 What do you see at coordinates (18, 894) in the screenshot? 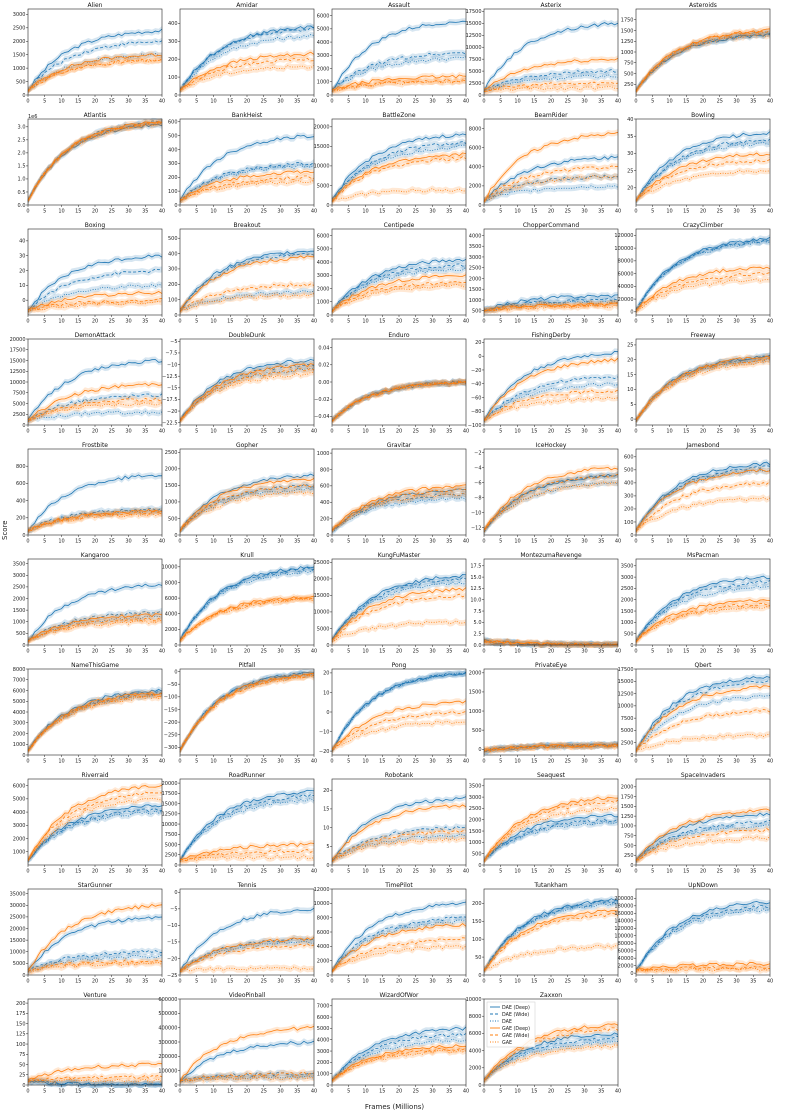
I see `y-tick-label: 35000` at bounding box center [18, 894].